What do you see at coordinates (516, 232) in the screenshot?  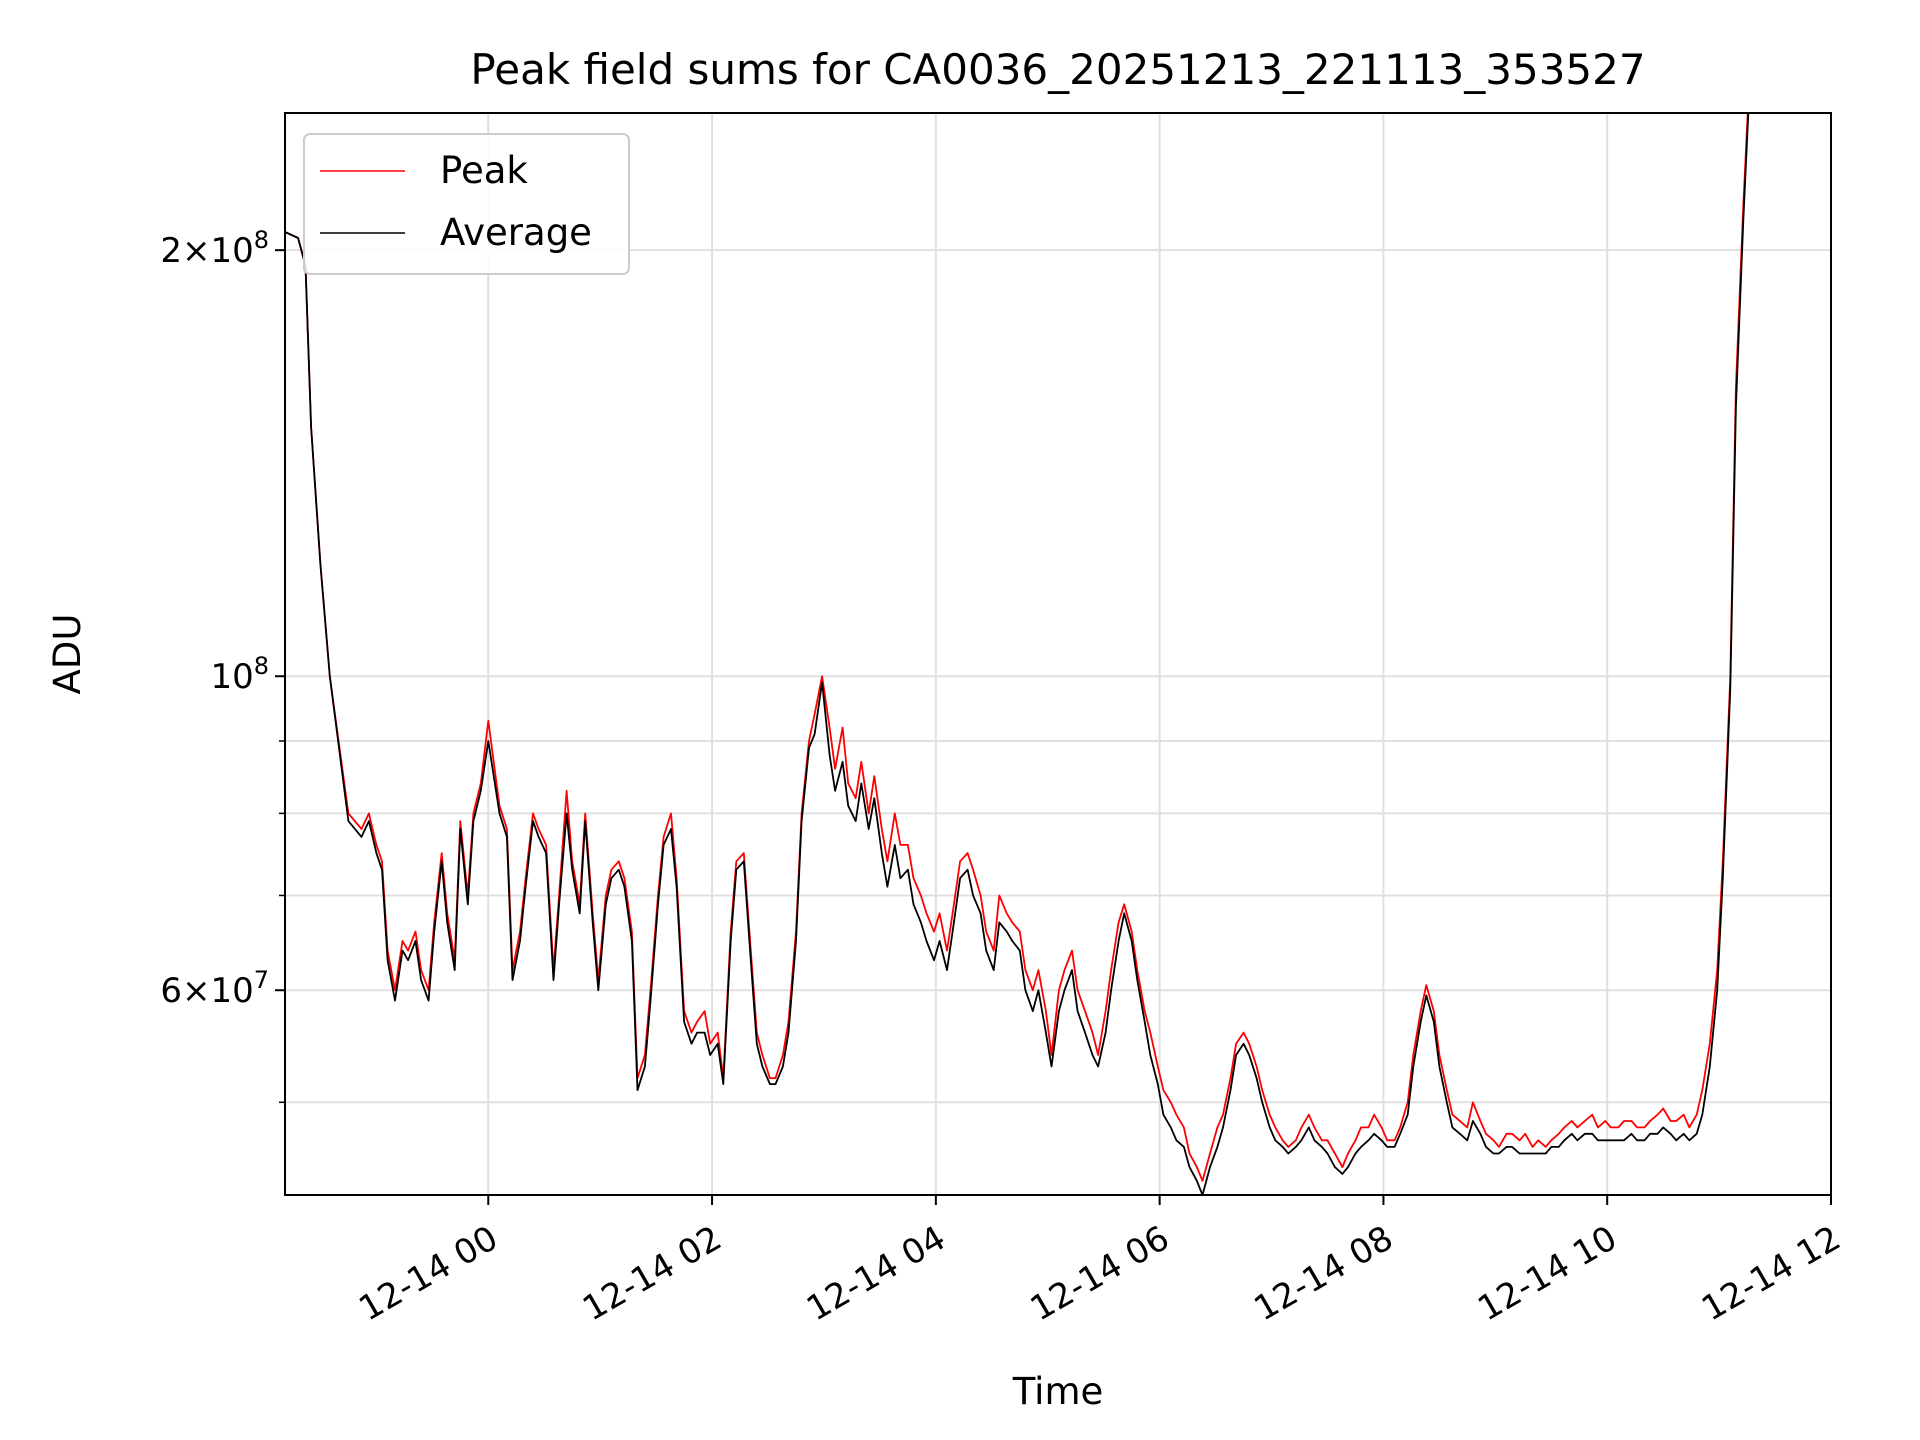 I see `legend-average-label: Average` at bounding box center [516, 232].